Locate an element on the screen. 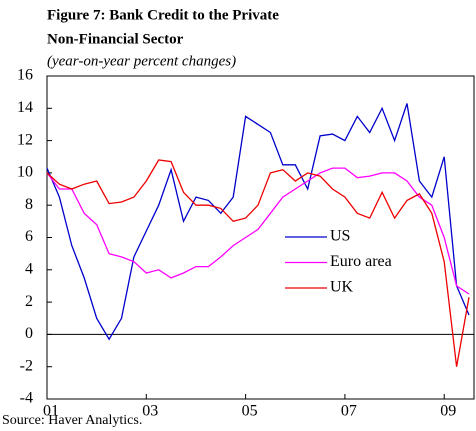 The image size is (476, 431). x-tick-label: 07 is located at coordinates (349, 411).